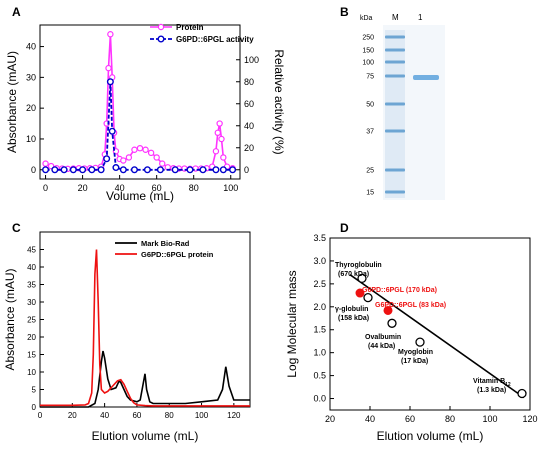 This screenshot has height=450, width=550. I want to click on y-tick-label: 30, so click(31, 77).